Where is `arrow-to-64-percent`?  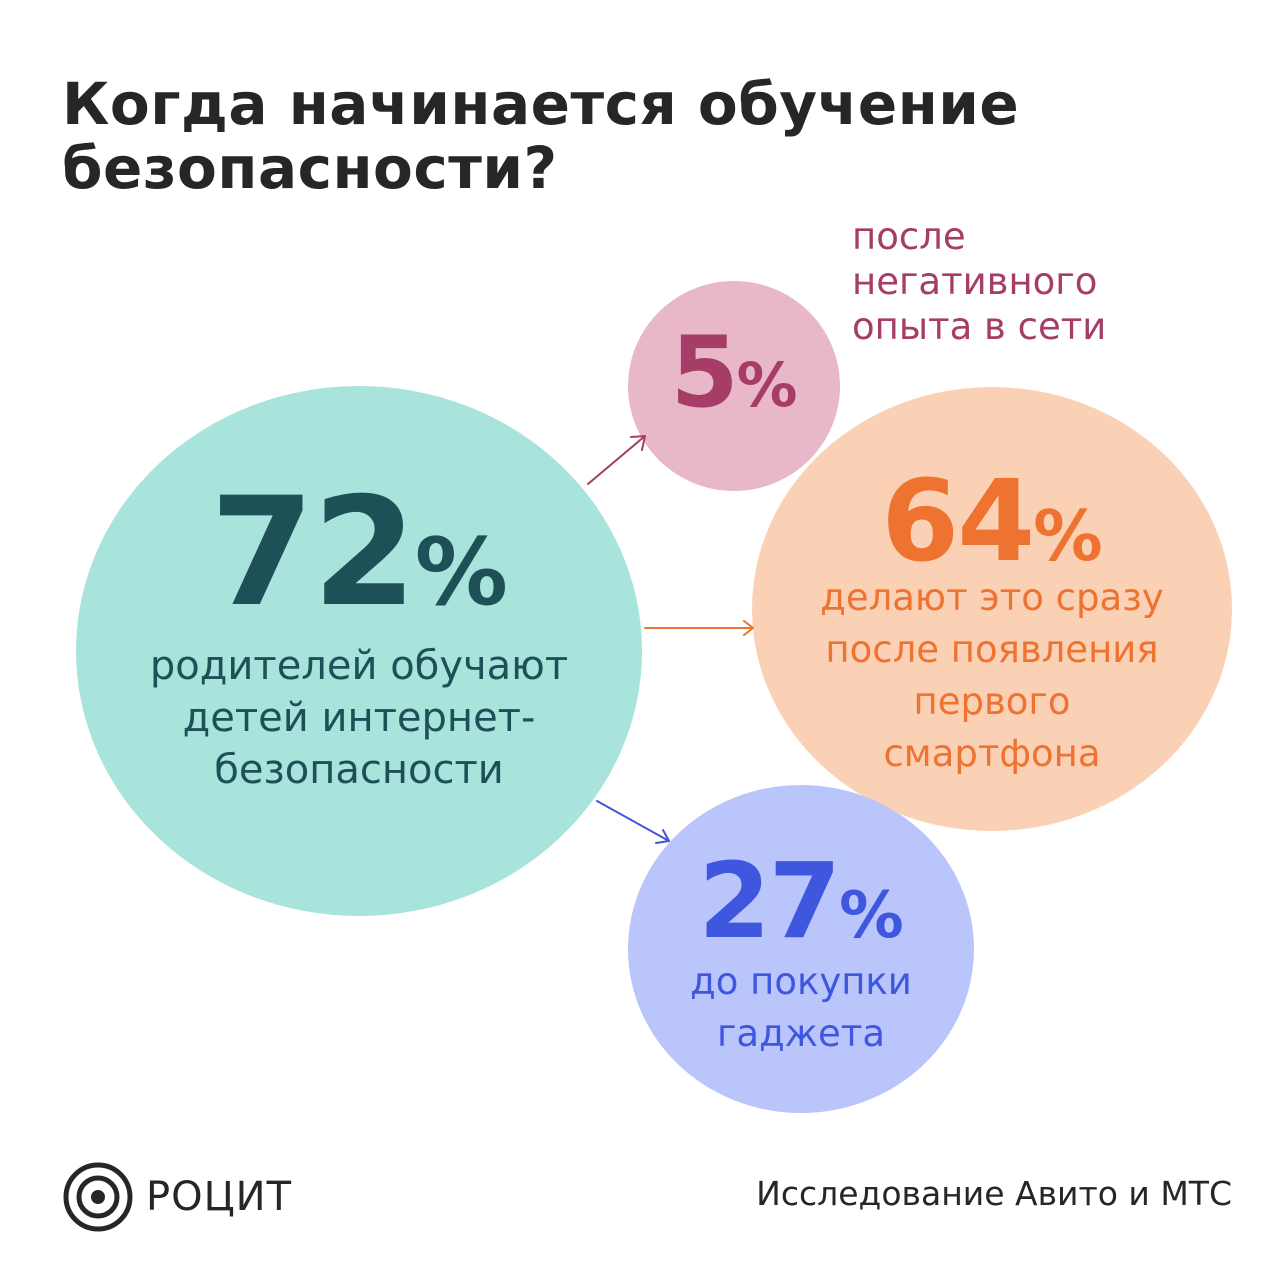 arrow-to-64-percent is located at coordinates (699, 628).